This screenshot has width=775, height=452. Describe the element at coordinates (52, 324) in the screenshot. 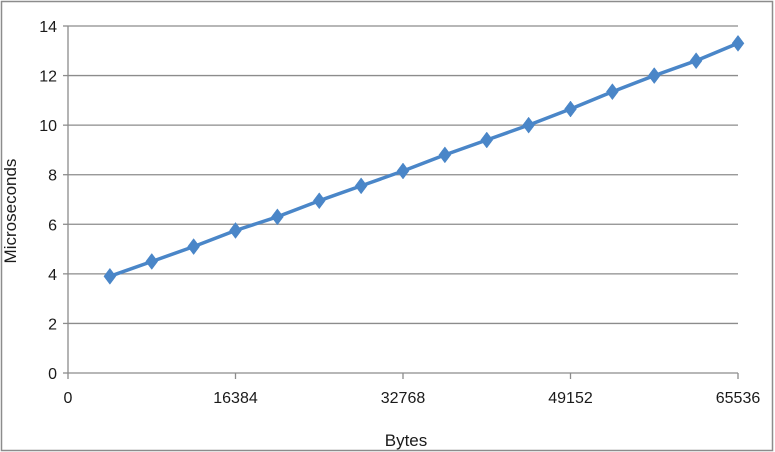

I see `y-tick-label: 2` at that location.